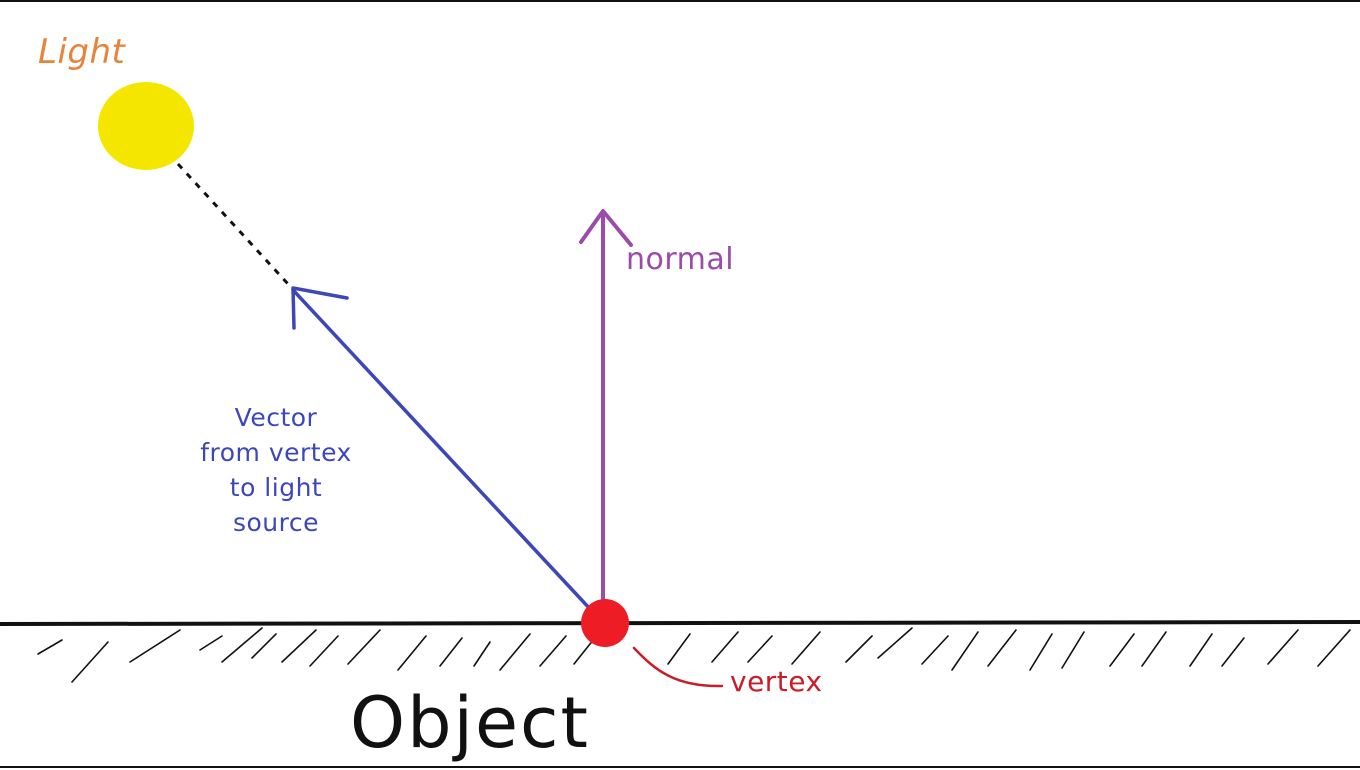 The width and height of the screenshot is (1360, 770). Describe the element at coordinates (680, 259) in the screenshot. I see `normal-label: normal` at that location.